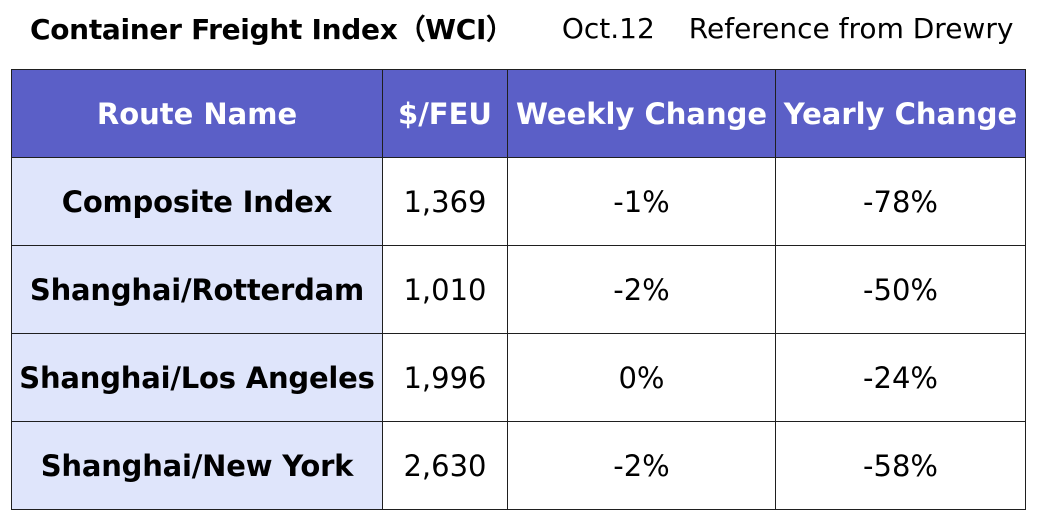 The height and width of the screenshot is (529, 1043). Describe the element at coordinates (197, 201) in the screenshot. I see `route-name-cell: Composite Index` at that location.